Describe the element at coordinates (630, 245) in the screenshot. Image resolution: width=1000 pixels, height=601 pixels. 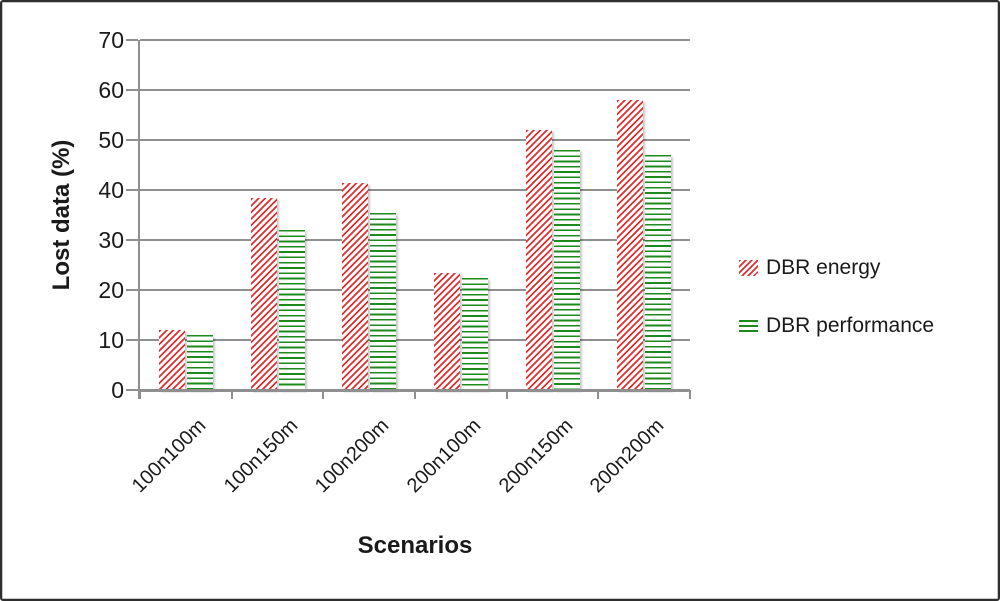
I see `bar-energy-200n200m` at that location.